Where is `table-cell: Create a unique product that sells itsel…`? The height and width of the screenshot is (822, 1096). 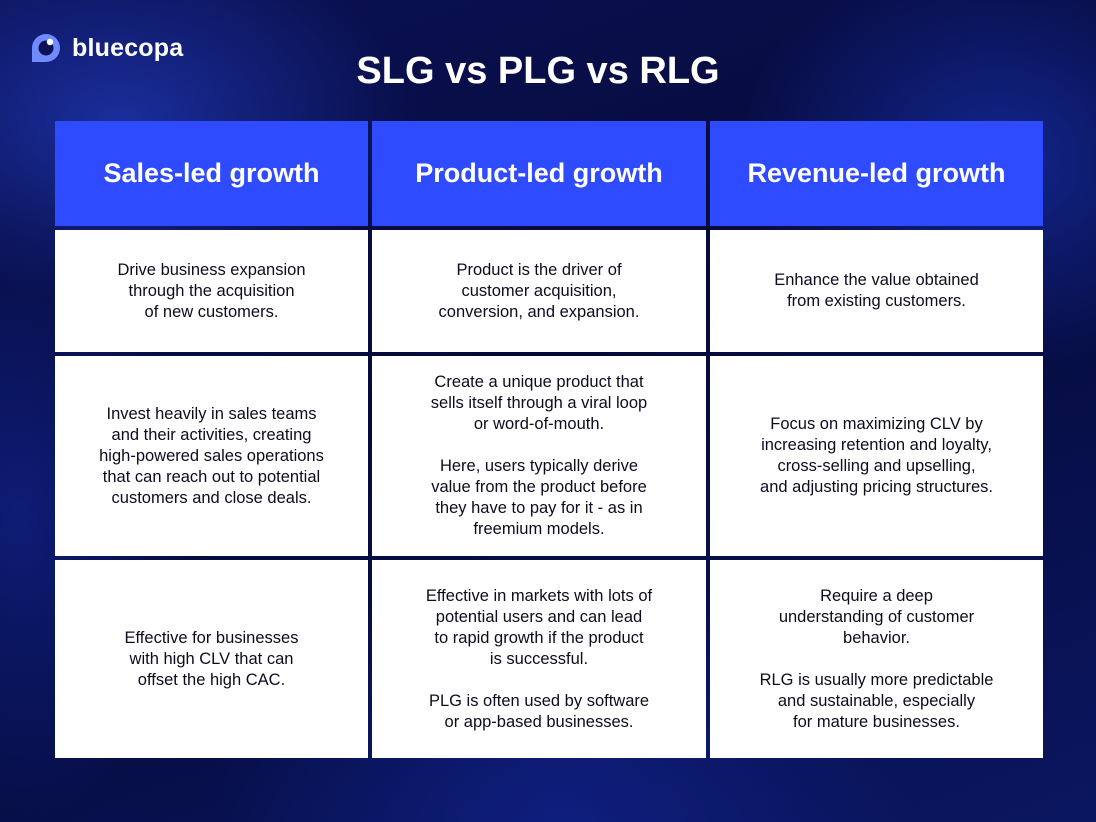
table-cell: Create a unique product that sells itsel… is located at coordinates (539, 456).